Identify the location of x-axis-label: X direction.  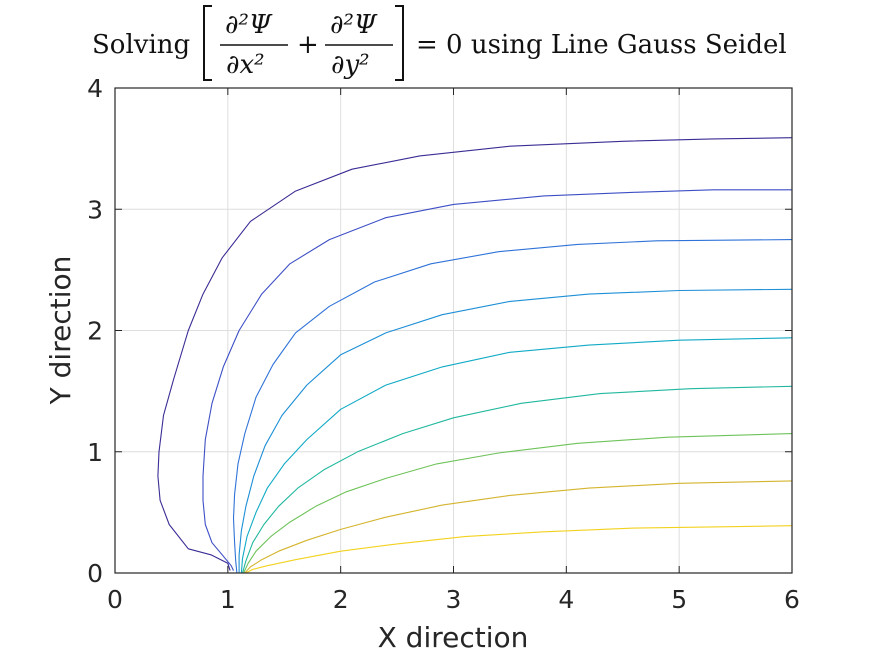
(453, 637).